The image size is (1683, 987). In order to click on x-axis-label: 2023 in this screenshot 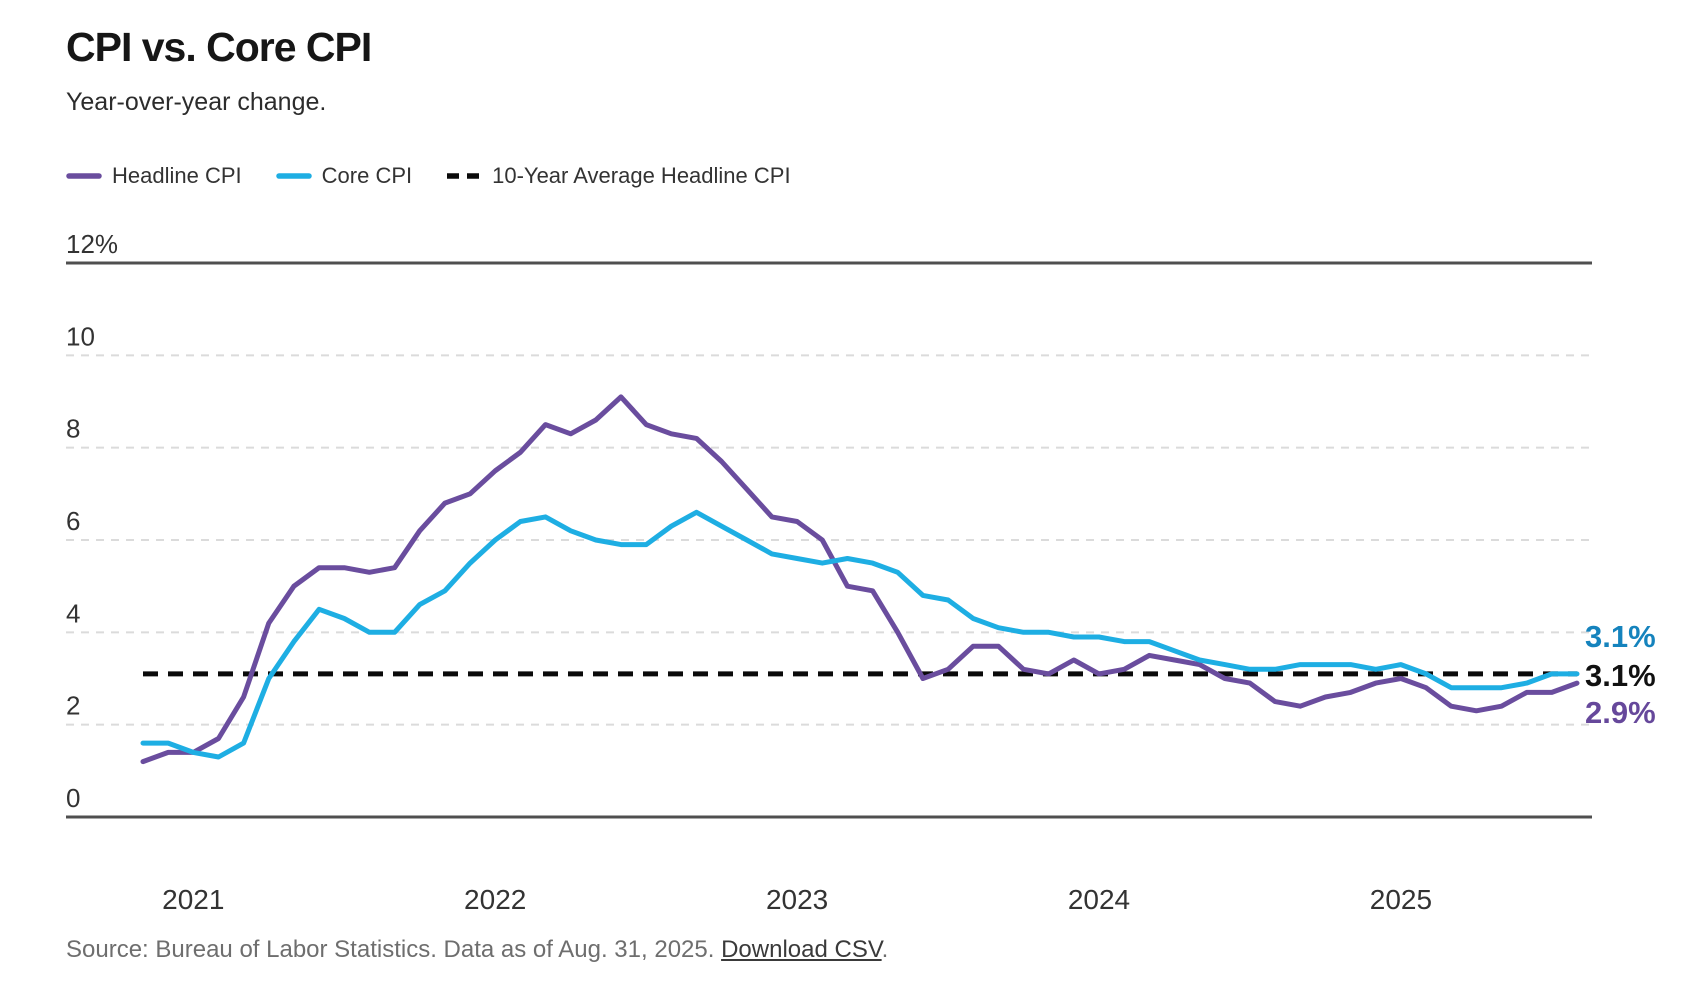, I will do `click(797, 899)`.